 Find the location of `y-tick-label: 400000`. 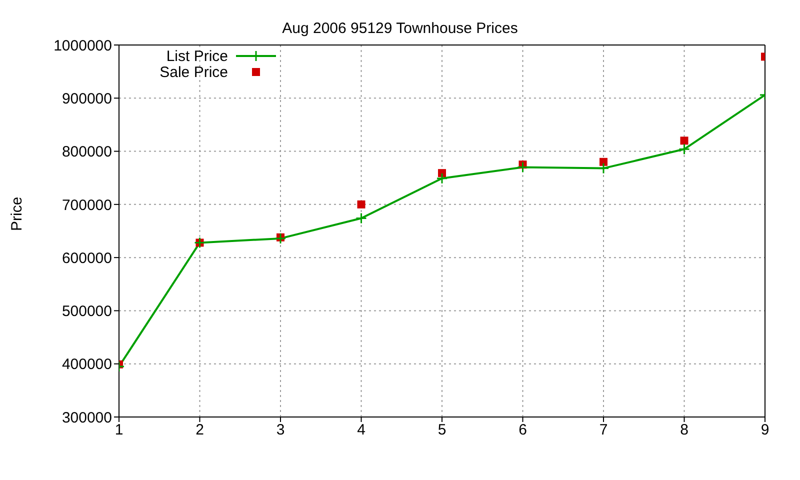

y-tick-label: 400000 is located at coordinates (87, 365).